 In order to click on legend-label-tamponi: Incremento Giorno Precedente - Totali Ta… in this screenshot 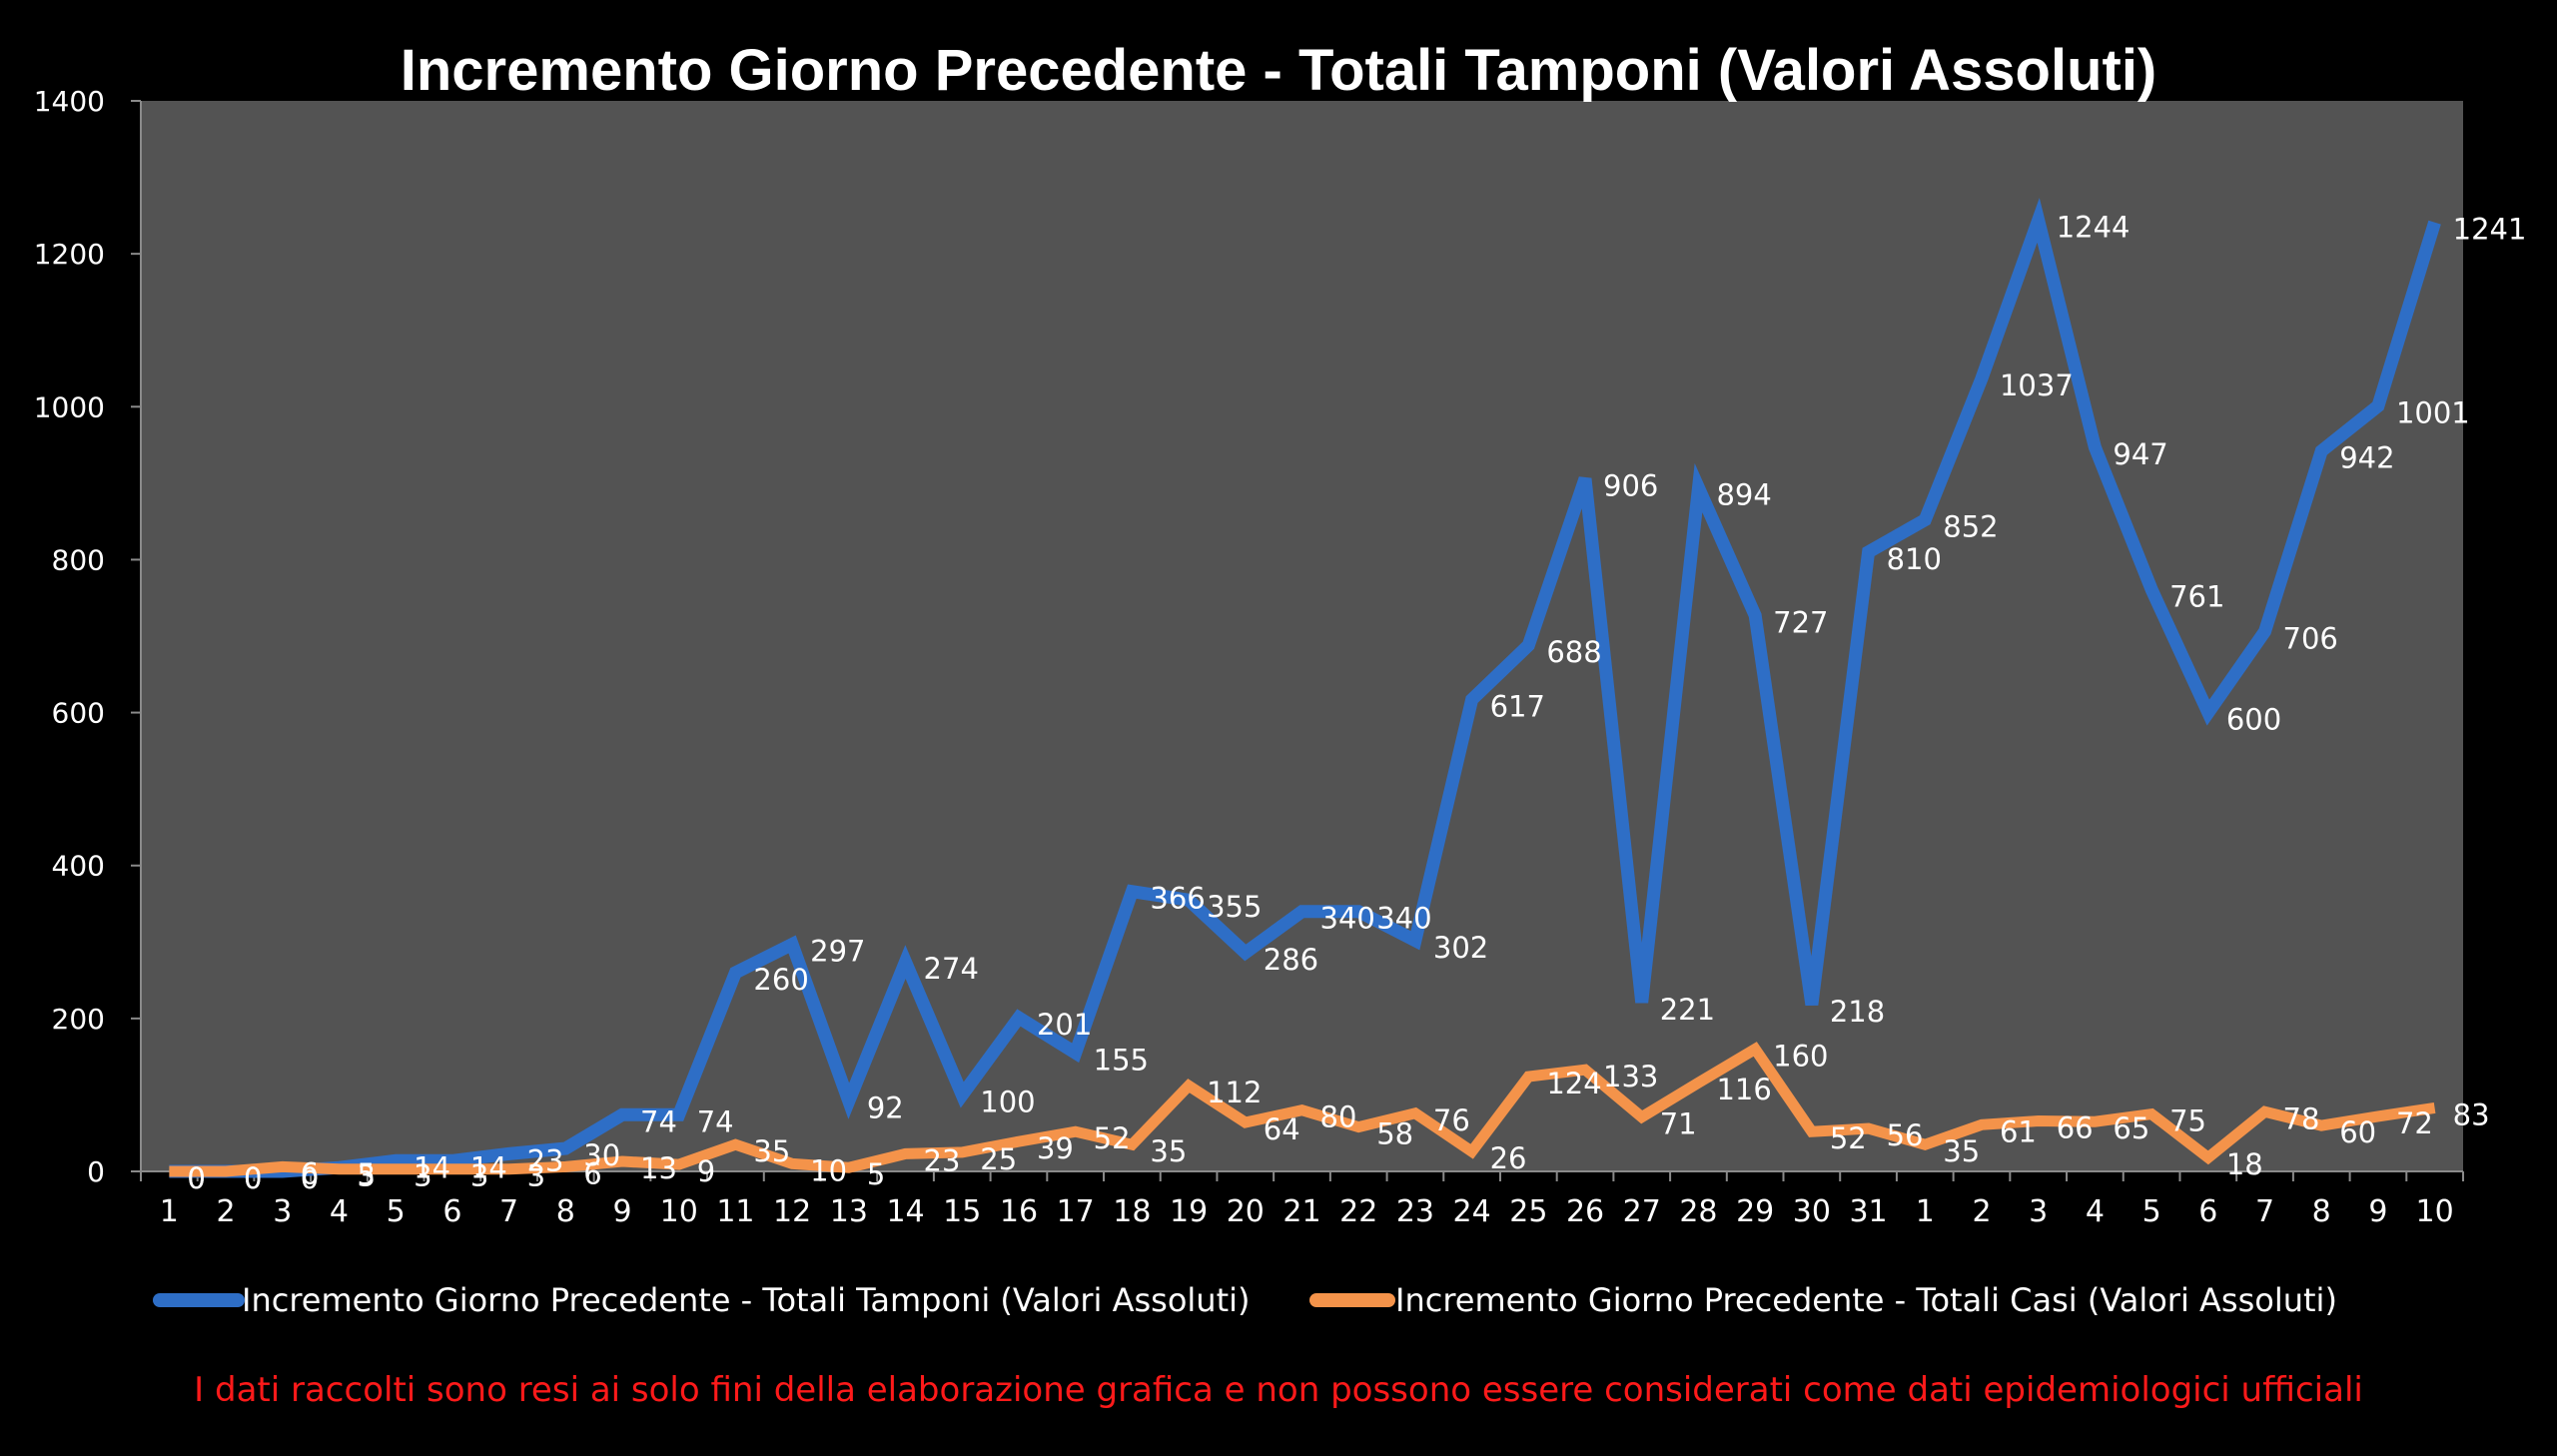, I will do `click(746, 1300)`.